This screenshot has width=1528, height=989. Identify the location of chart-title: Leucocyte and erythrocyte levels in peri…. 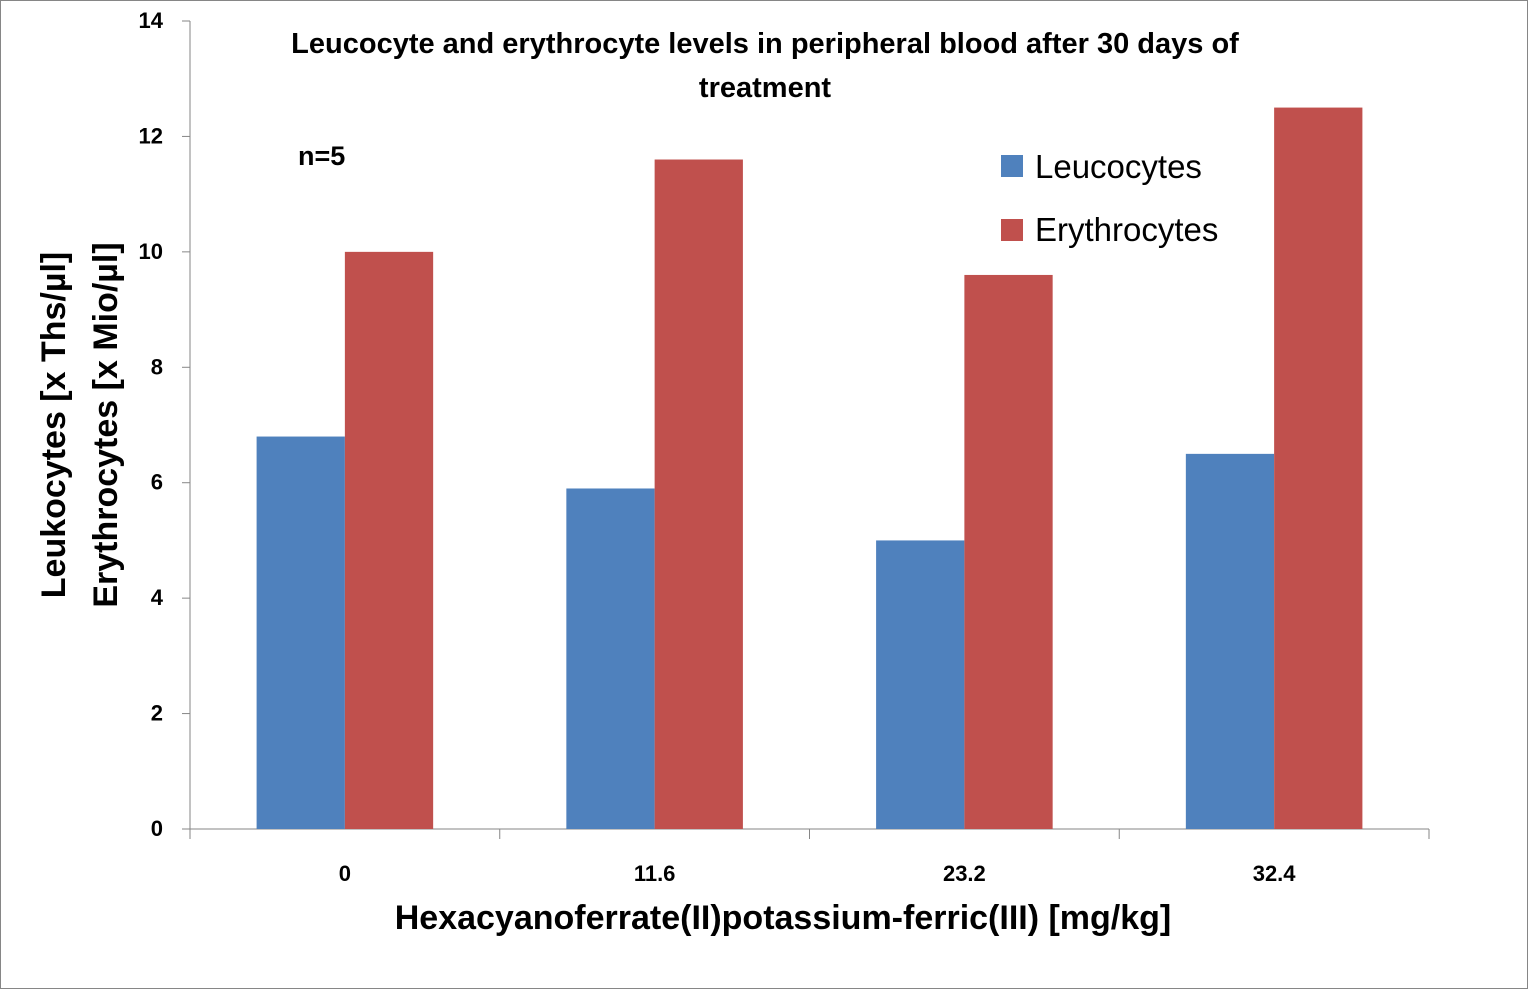
(765, 66).